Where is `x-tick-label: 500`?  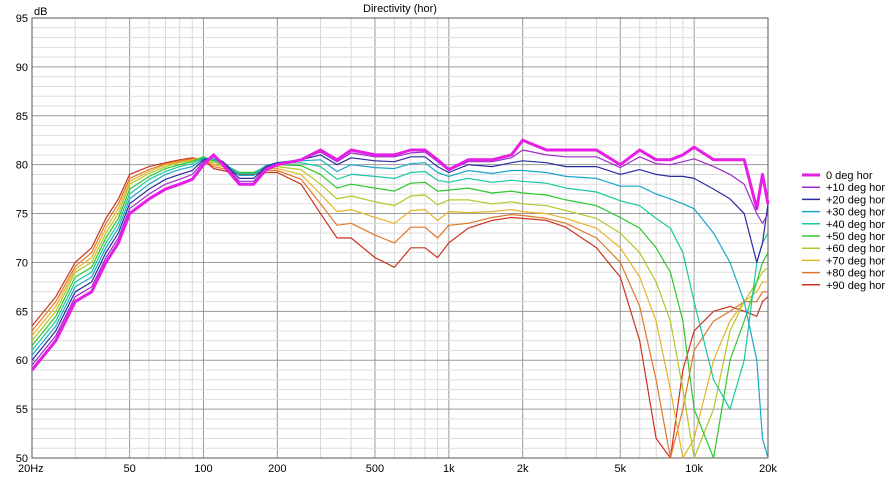
x-tick-label: 500 is located at coordinates (375, 469).